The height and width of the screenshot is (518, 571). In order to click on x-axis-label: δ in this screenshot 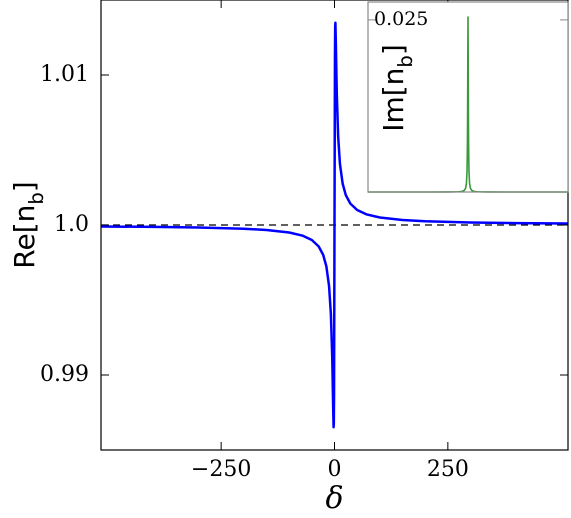, I will do `click(334, 498)`.